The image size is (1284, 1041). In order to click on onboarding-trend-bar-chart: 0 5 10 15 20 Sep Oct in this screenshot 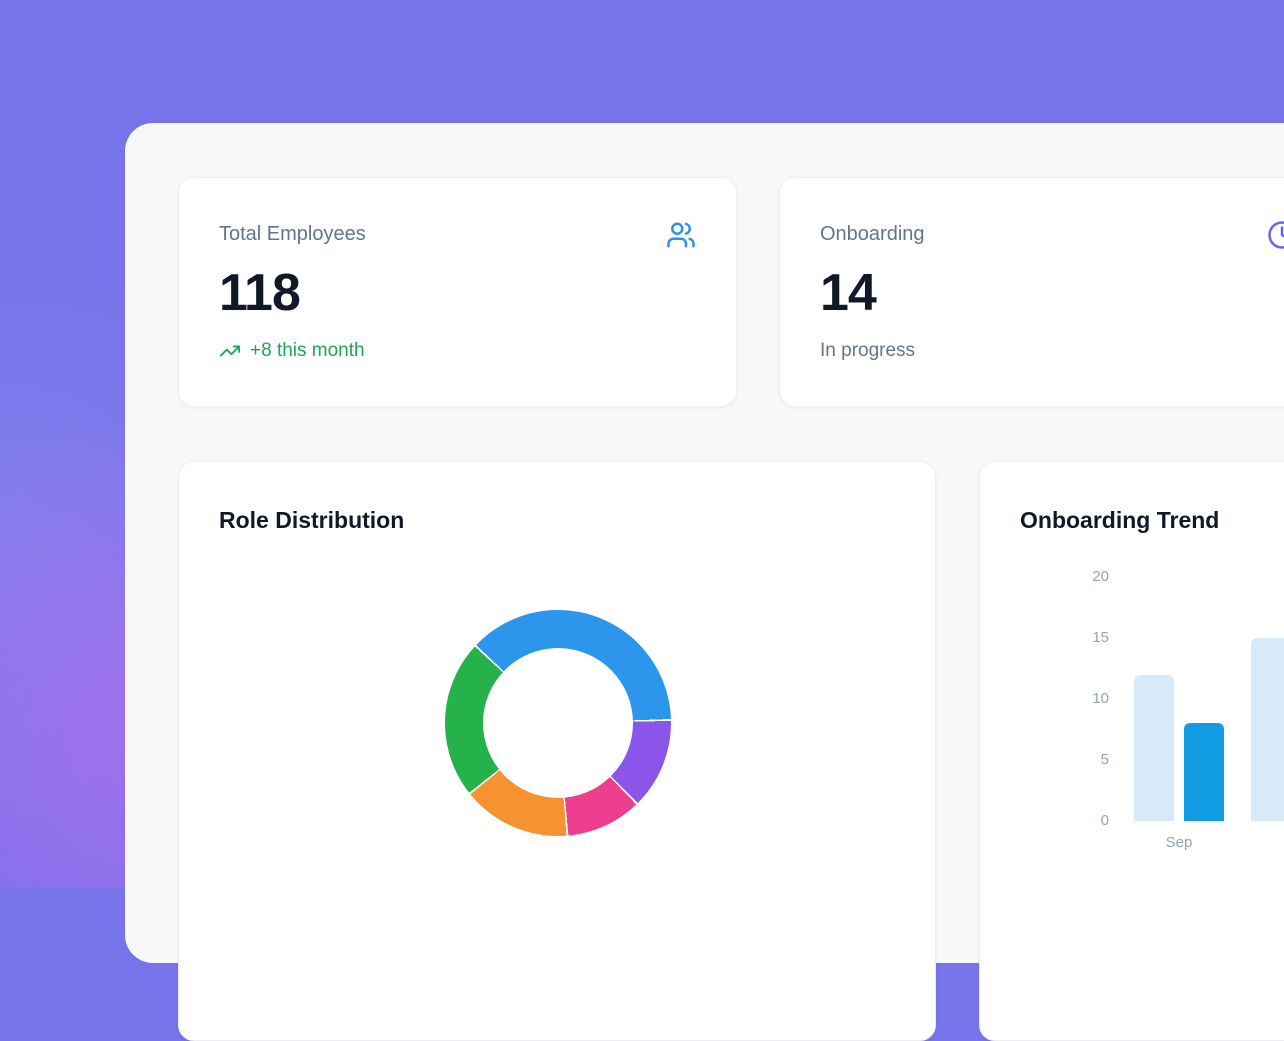, I will do `click(1132, 751)`.